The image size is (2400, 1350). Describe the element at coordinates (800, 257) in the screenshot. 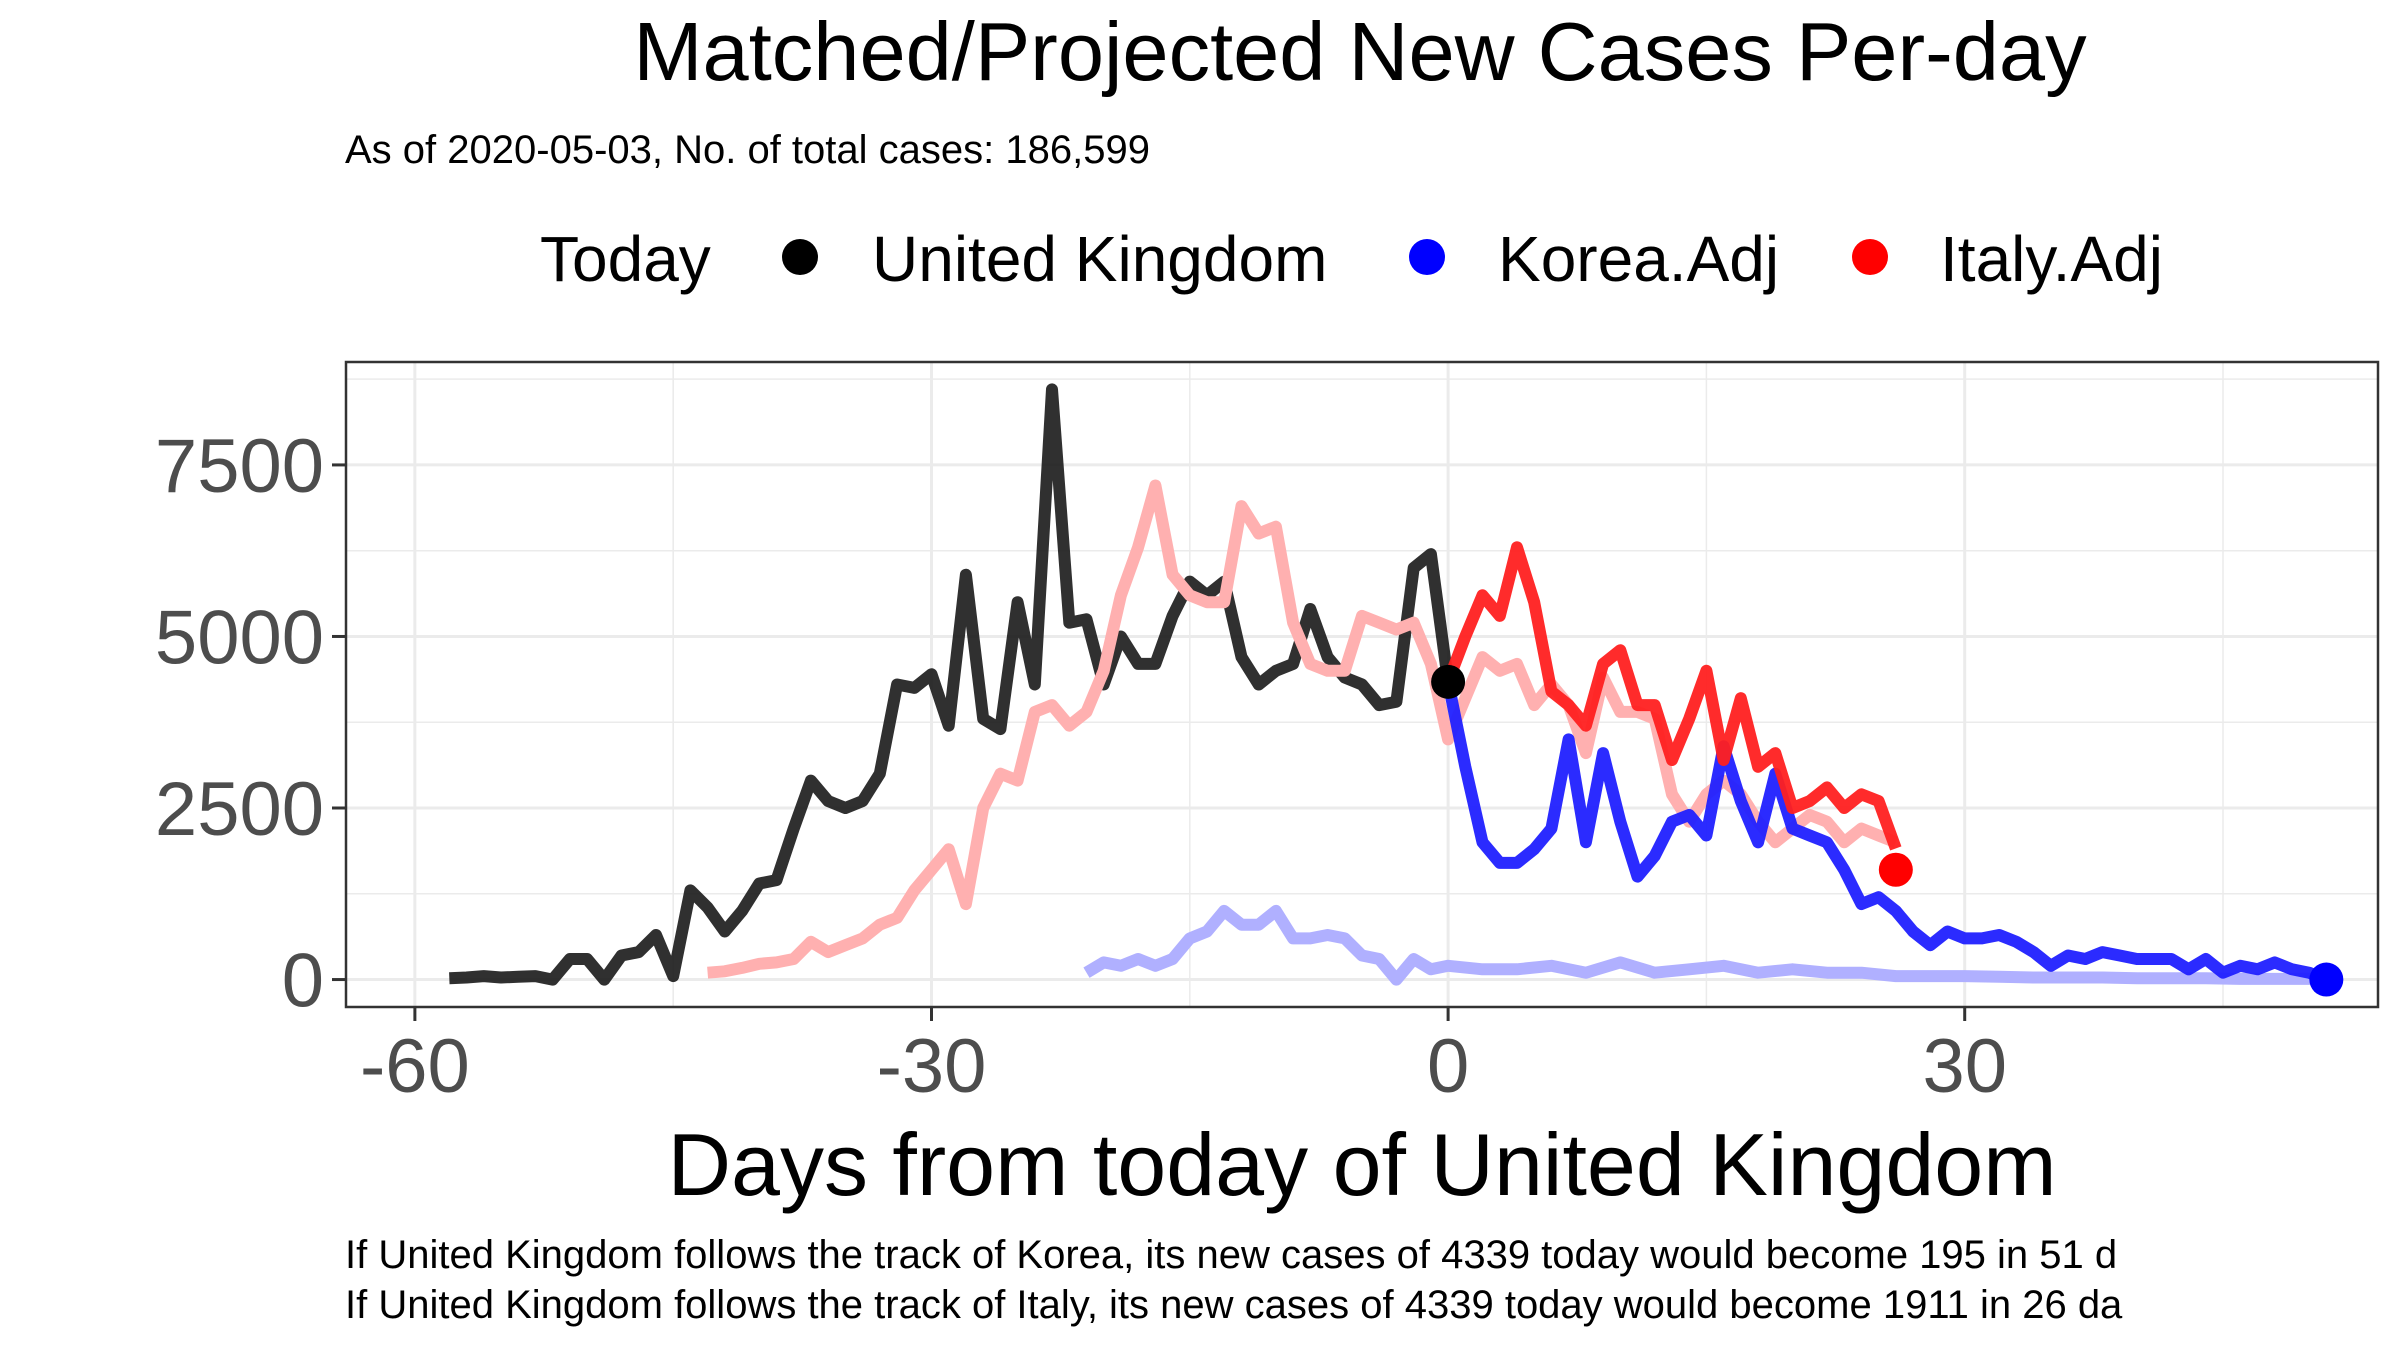

I see `legend-key-united-kingdom` at that location.